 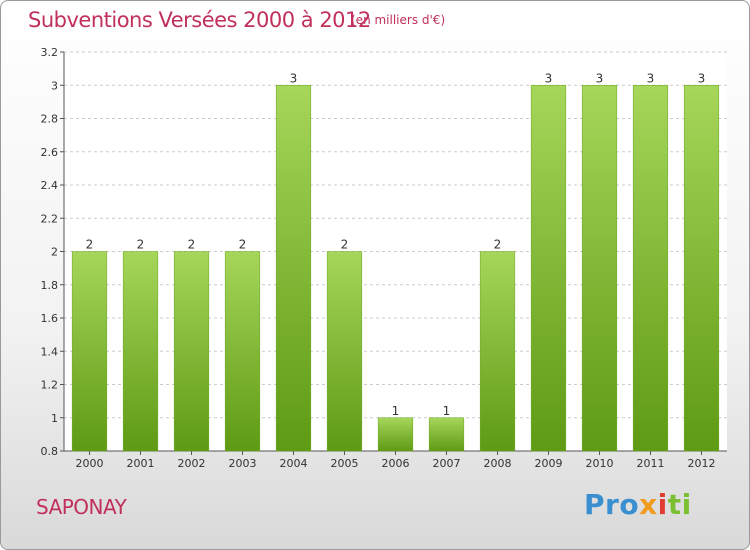 What do you see at coordinates (50, 119) in the screenshot?
I see `y-tick-label: 2.8` at bounding box center [50, 119].